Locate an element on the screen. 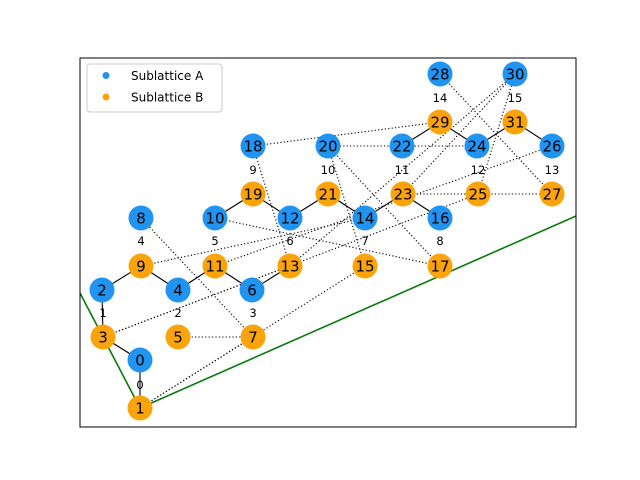 The height and width of the screenshot is (480, 640). lattice-node-9: 9 is located at coordinates (141, 266).